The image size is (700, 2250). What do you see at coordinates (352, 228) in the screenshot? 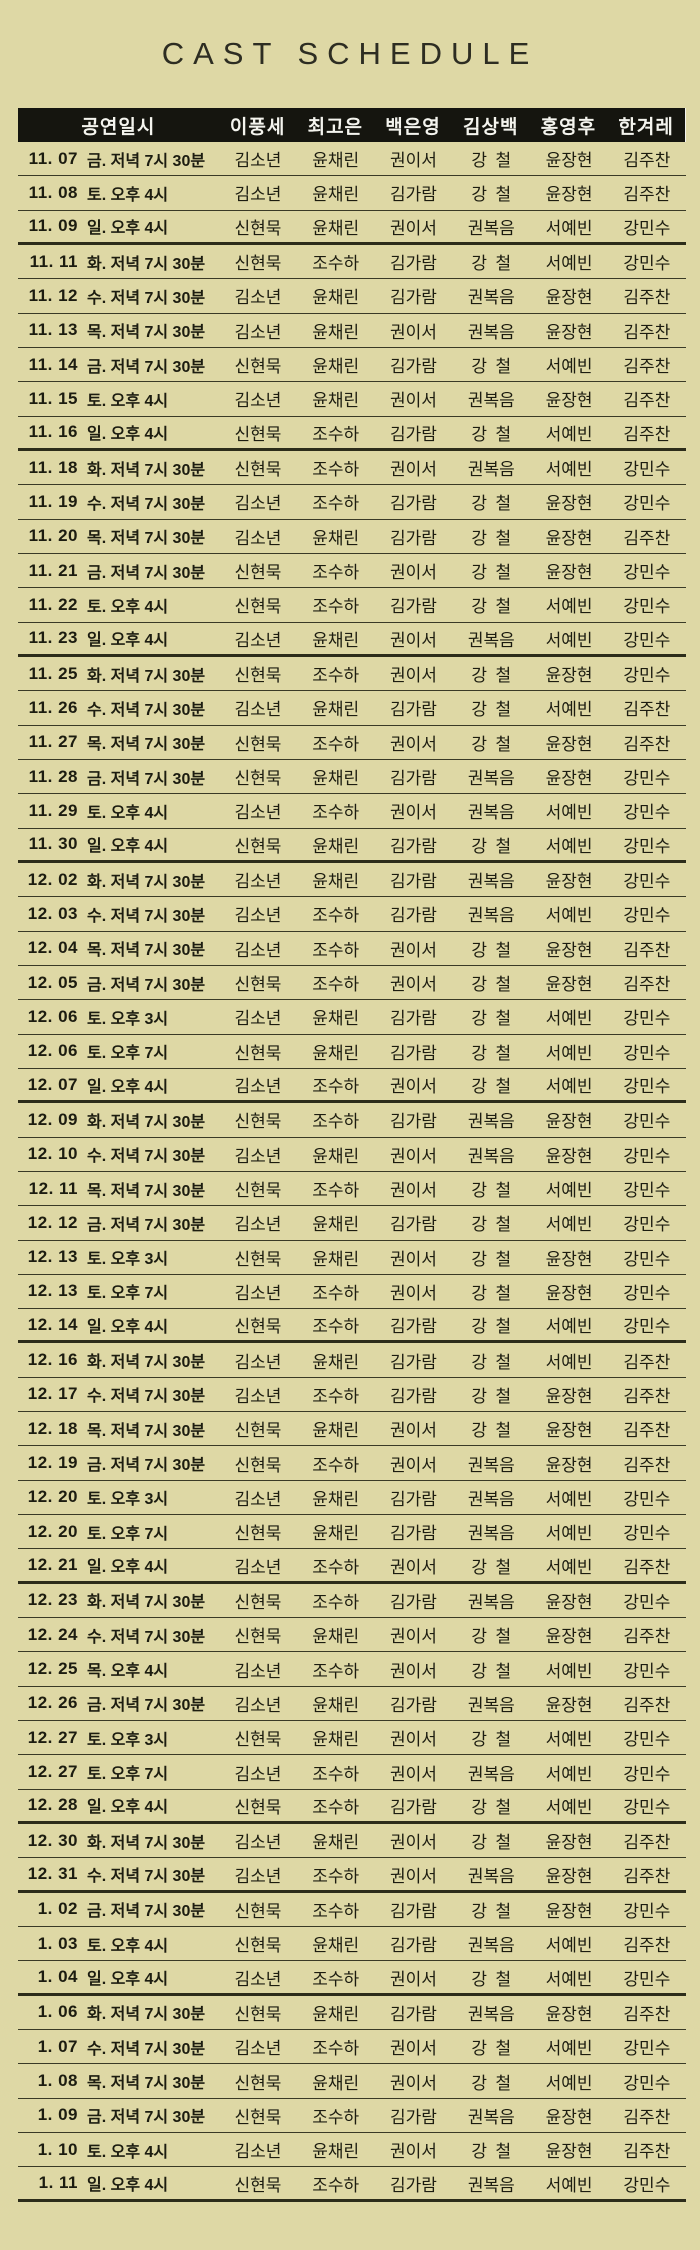
I see `table-row: 11. 09 일. 오후 4시 신현묵 윤채린 권이서 권복음 서예빈 강민수` at bounding box center [352, 228].